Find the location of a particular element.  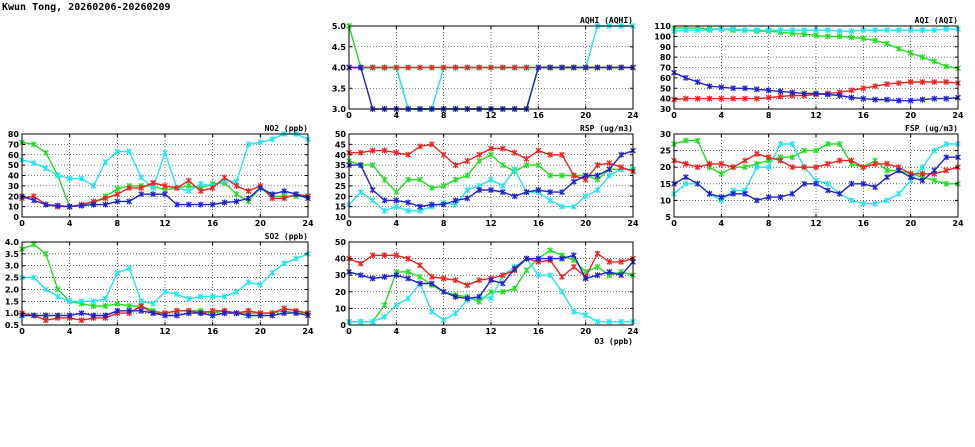

fsp-ytick-label: 20 is located at coordinates (666, 167).